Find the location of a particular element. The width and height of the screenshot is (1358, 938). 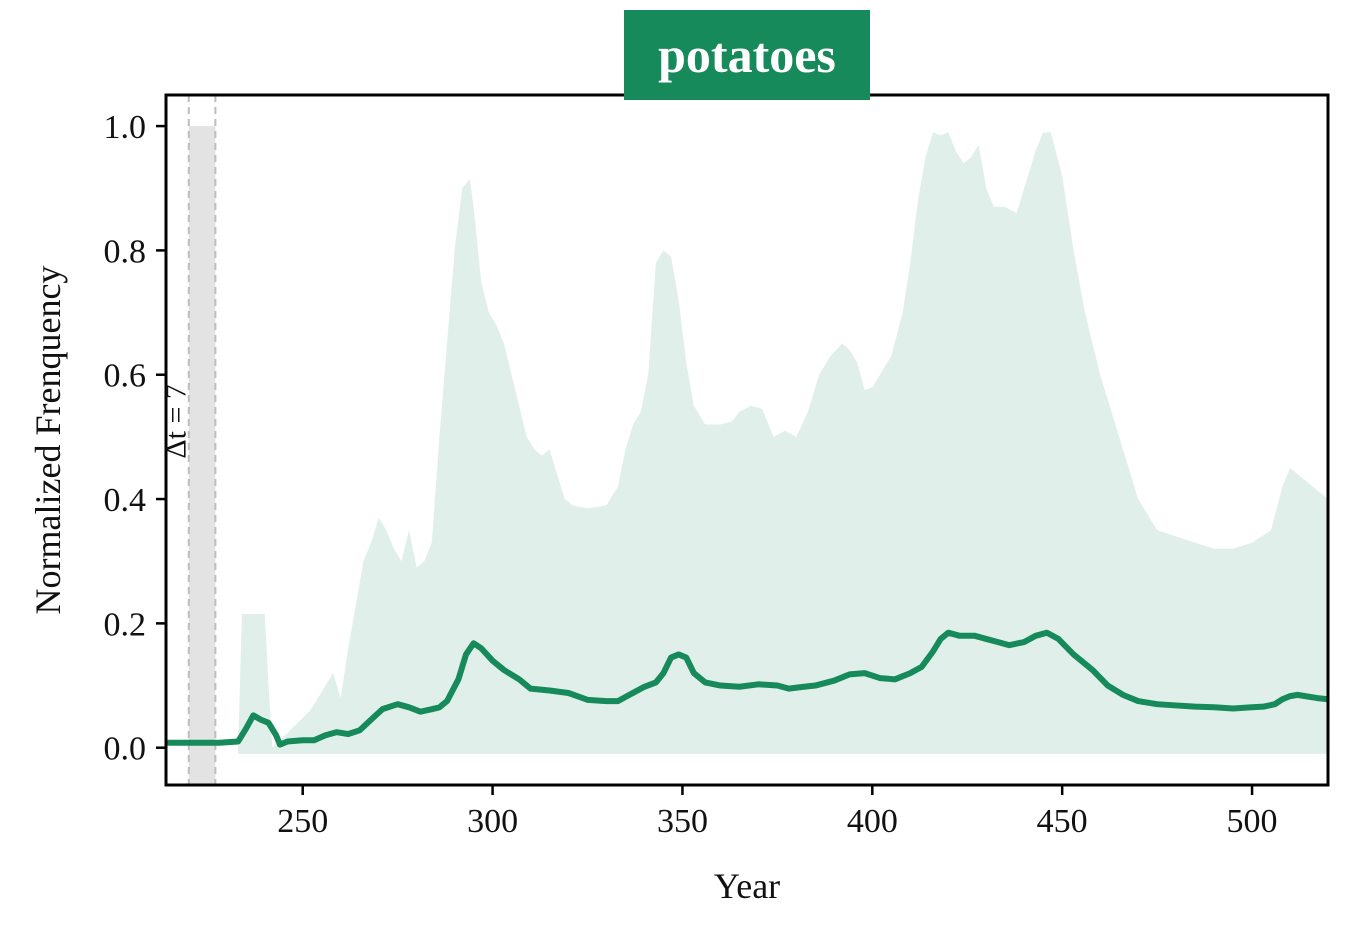

y-tick-label: 0.0 is located at coordinates (125, 749).